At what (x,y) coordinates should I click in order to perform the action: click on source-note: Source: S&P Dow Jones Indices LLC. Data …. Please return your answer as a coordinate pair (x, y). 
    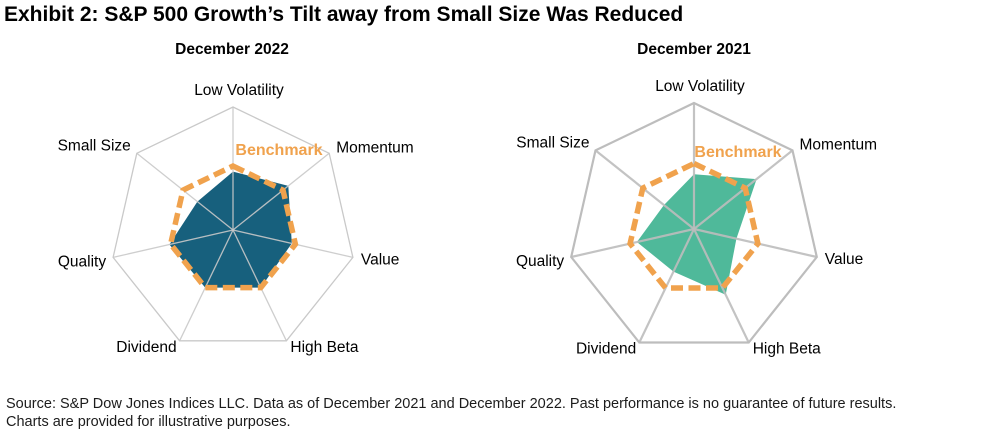
    Looking at the image, I should click on (451, 413).